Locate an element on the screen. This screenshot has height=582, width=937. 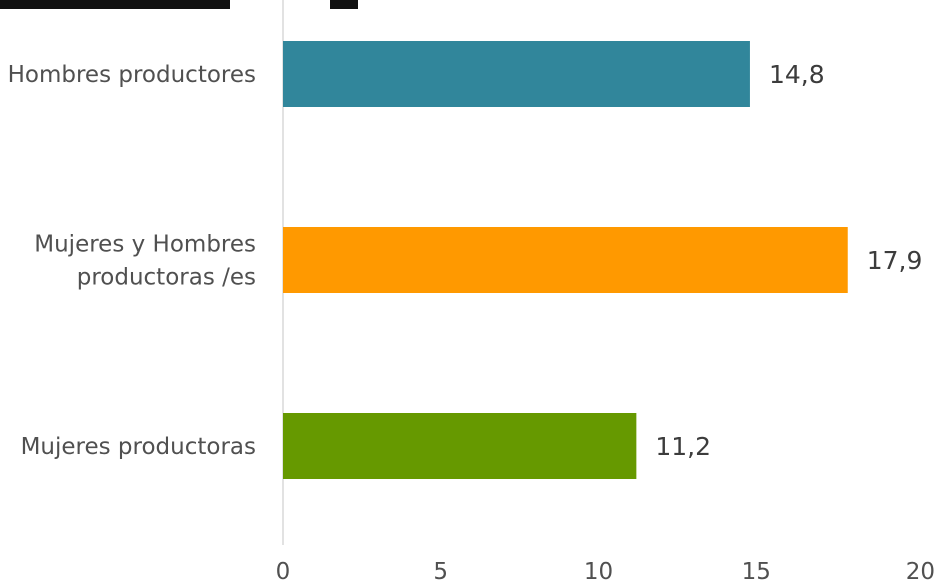
value-label-3: 11,2 is located at coordinates (683, 446).